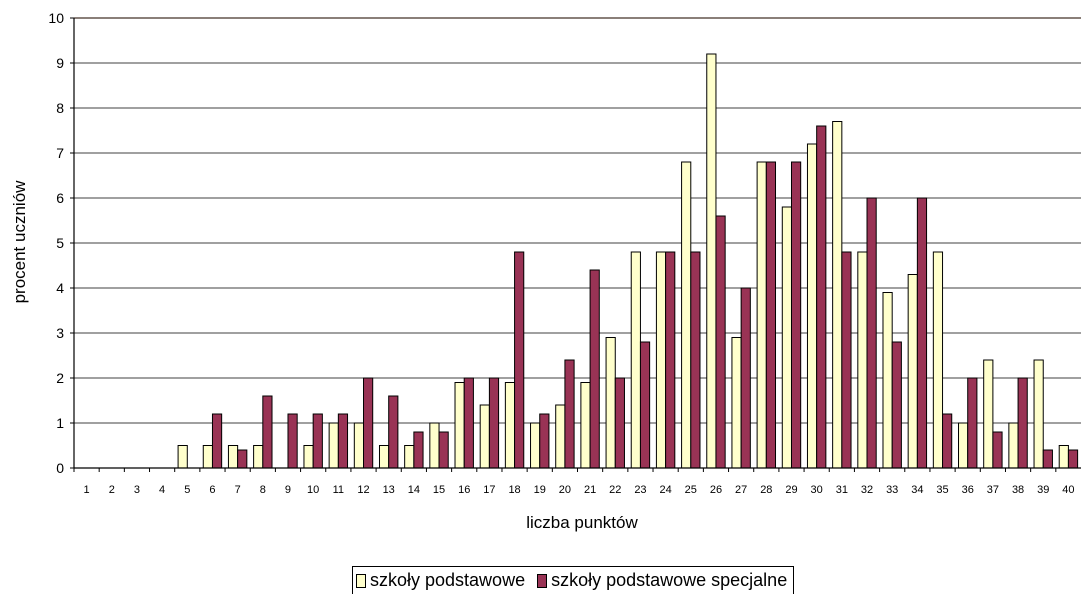 Image resolution: width=1081 pixels, height=595 pixels. What do you see at coordinates (439, 490) in the screenshot?
I see `x-tick-label: 15` at bounding box center [439, 490].